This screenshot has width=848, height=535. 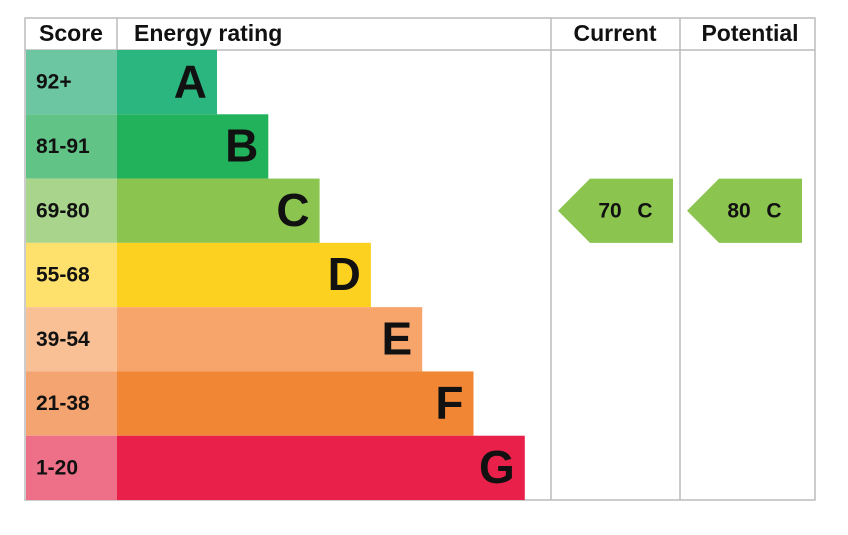 I want to click on score-range: 1-20, so click(x=57, y=467).